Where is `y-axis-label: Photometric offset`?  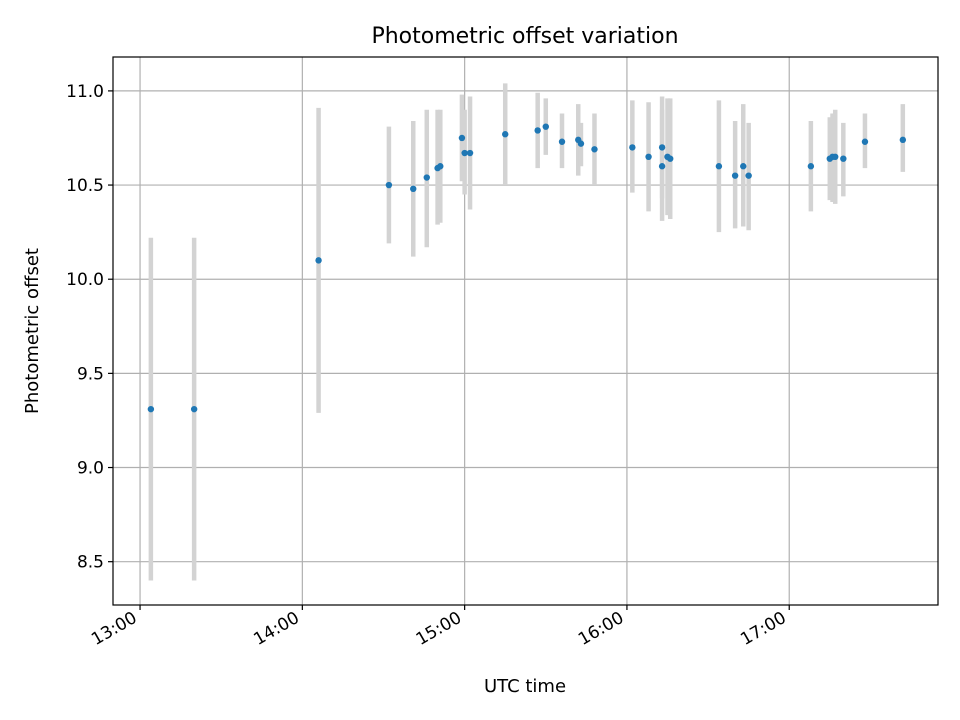 y-axis-label: Photometric offset is located at coordinates (32, 331).